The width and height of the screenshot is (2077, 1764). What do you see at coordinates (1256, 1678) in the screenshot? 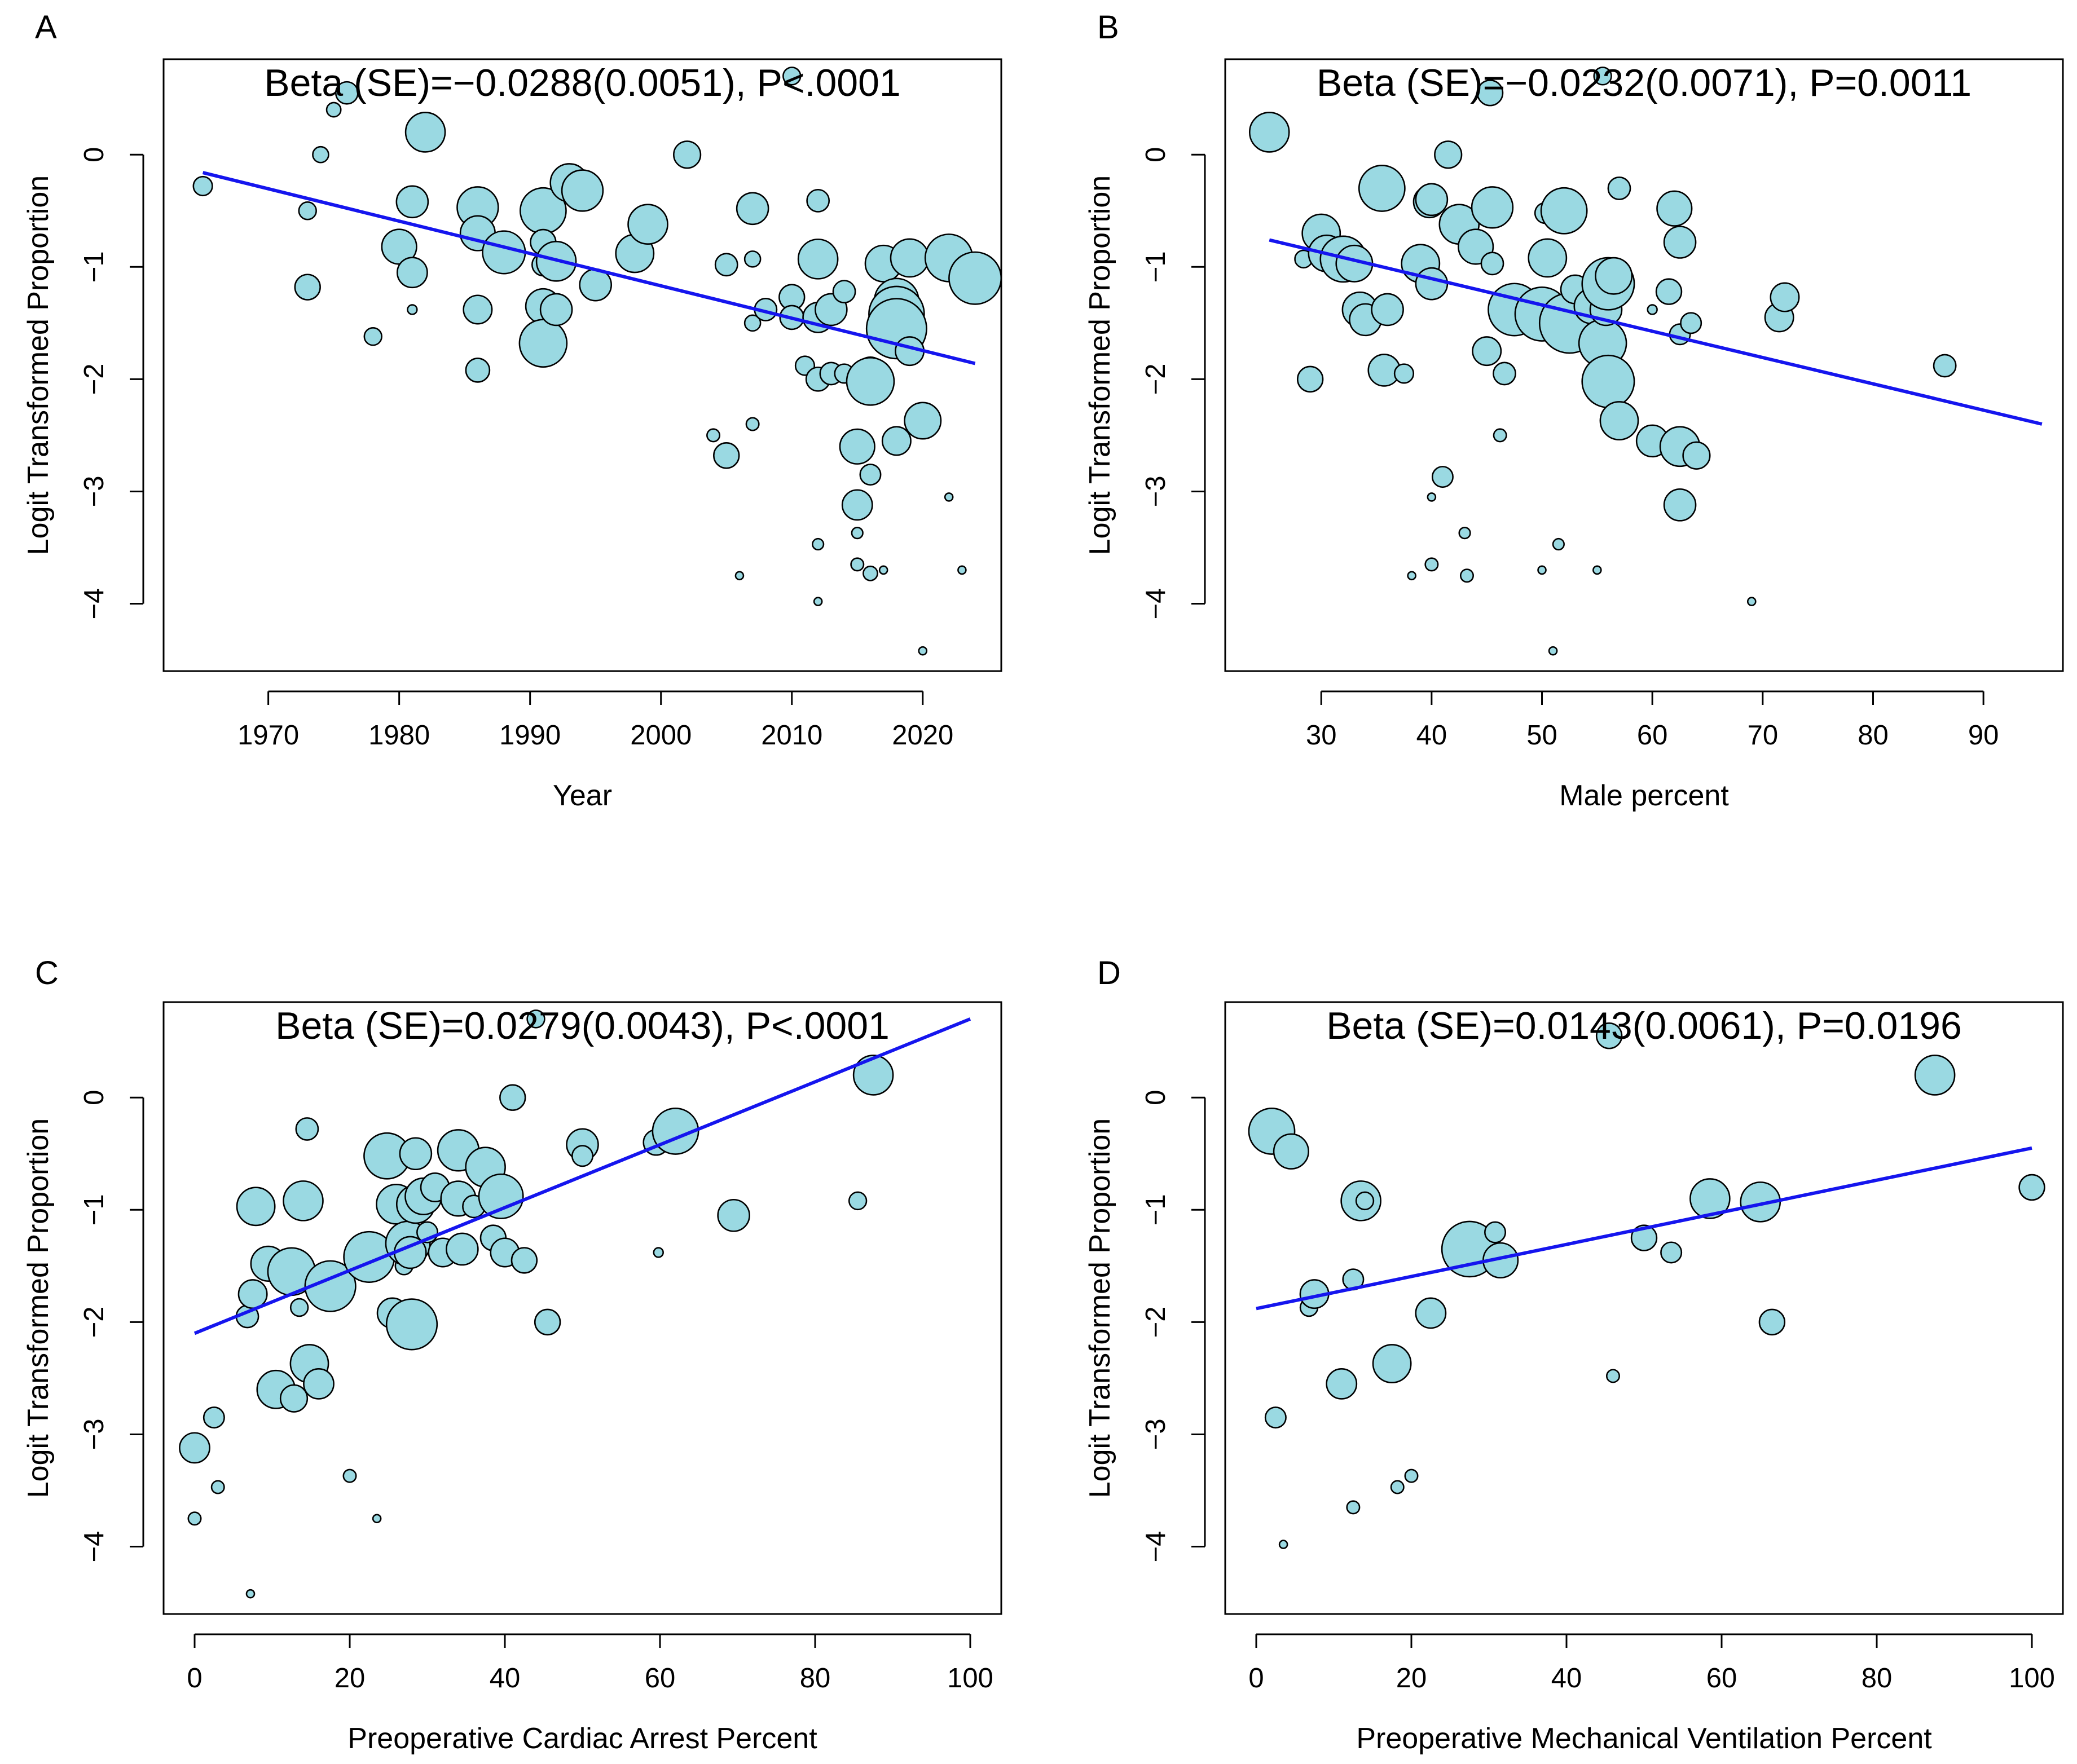
I see `x-tick-label: 0` at bounding box center [1256, 1678].